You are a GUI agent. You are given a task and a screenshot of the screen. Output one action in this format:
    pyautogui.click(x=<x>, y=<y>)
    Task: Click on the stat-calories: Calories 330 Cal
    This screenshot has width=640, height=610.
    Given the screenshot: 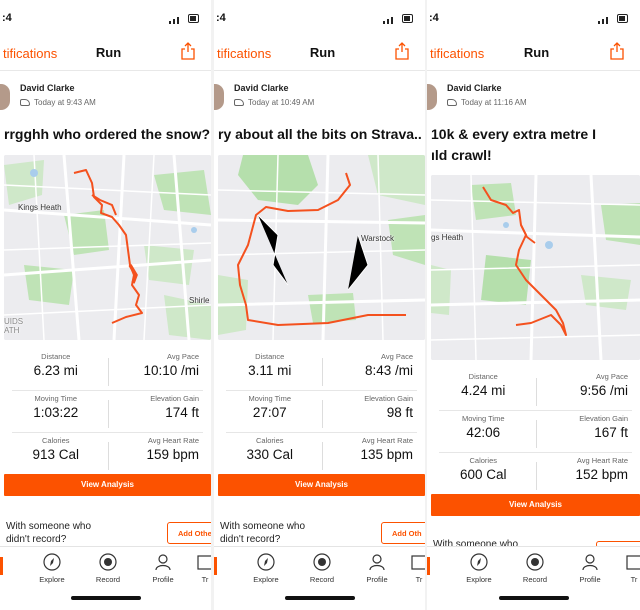 What is the action you would take?
    pyautogui.click(x=270, y=449)
    